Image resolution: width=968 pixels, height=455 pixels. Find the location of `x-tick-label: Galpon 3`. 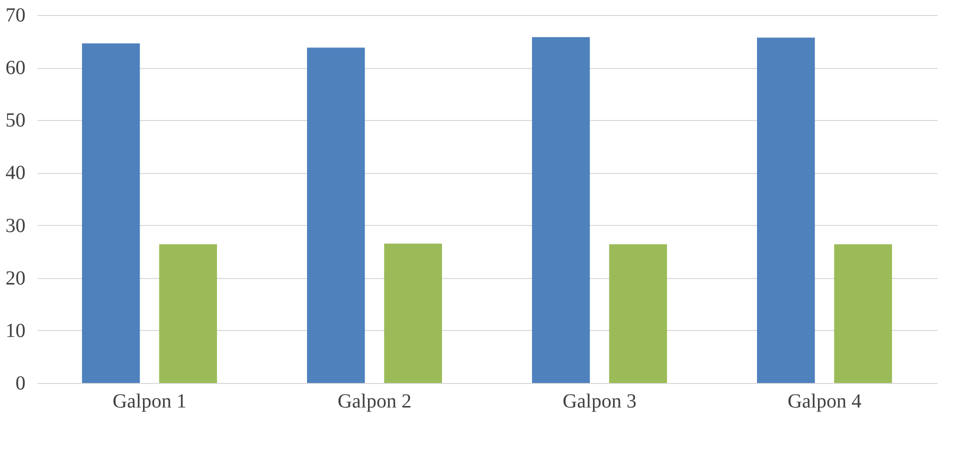

x-tick-label: Galpon 3 is located at coordinates (599, 401).